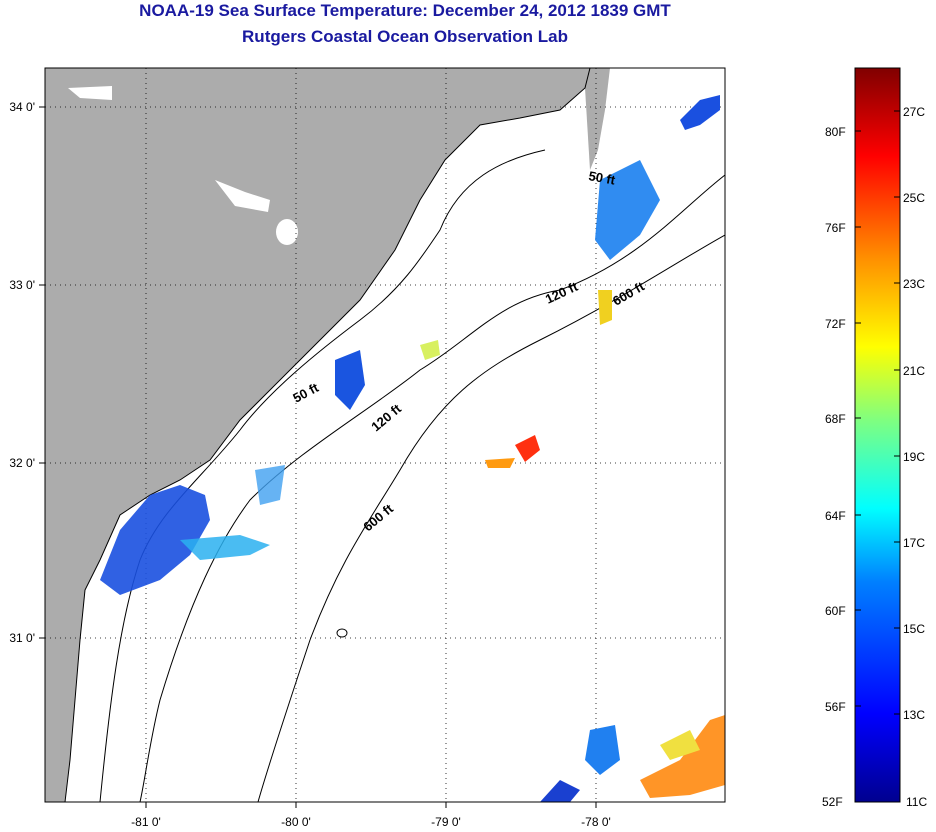  What do you see at coordinates (914, 198) in the screenshot?
I see `colorbar-c-label: 25C` at bounding box center [914, 198].